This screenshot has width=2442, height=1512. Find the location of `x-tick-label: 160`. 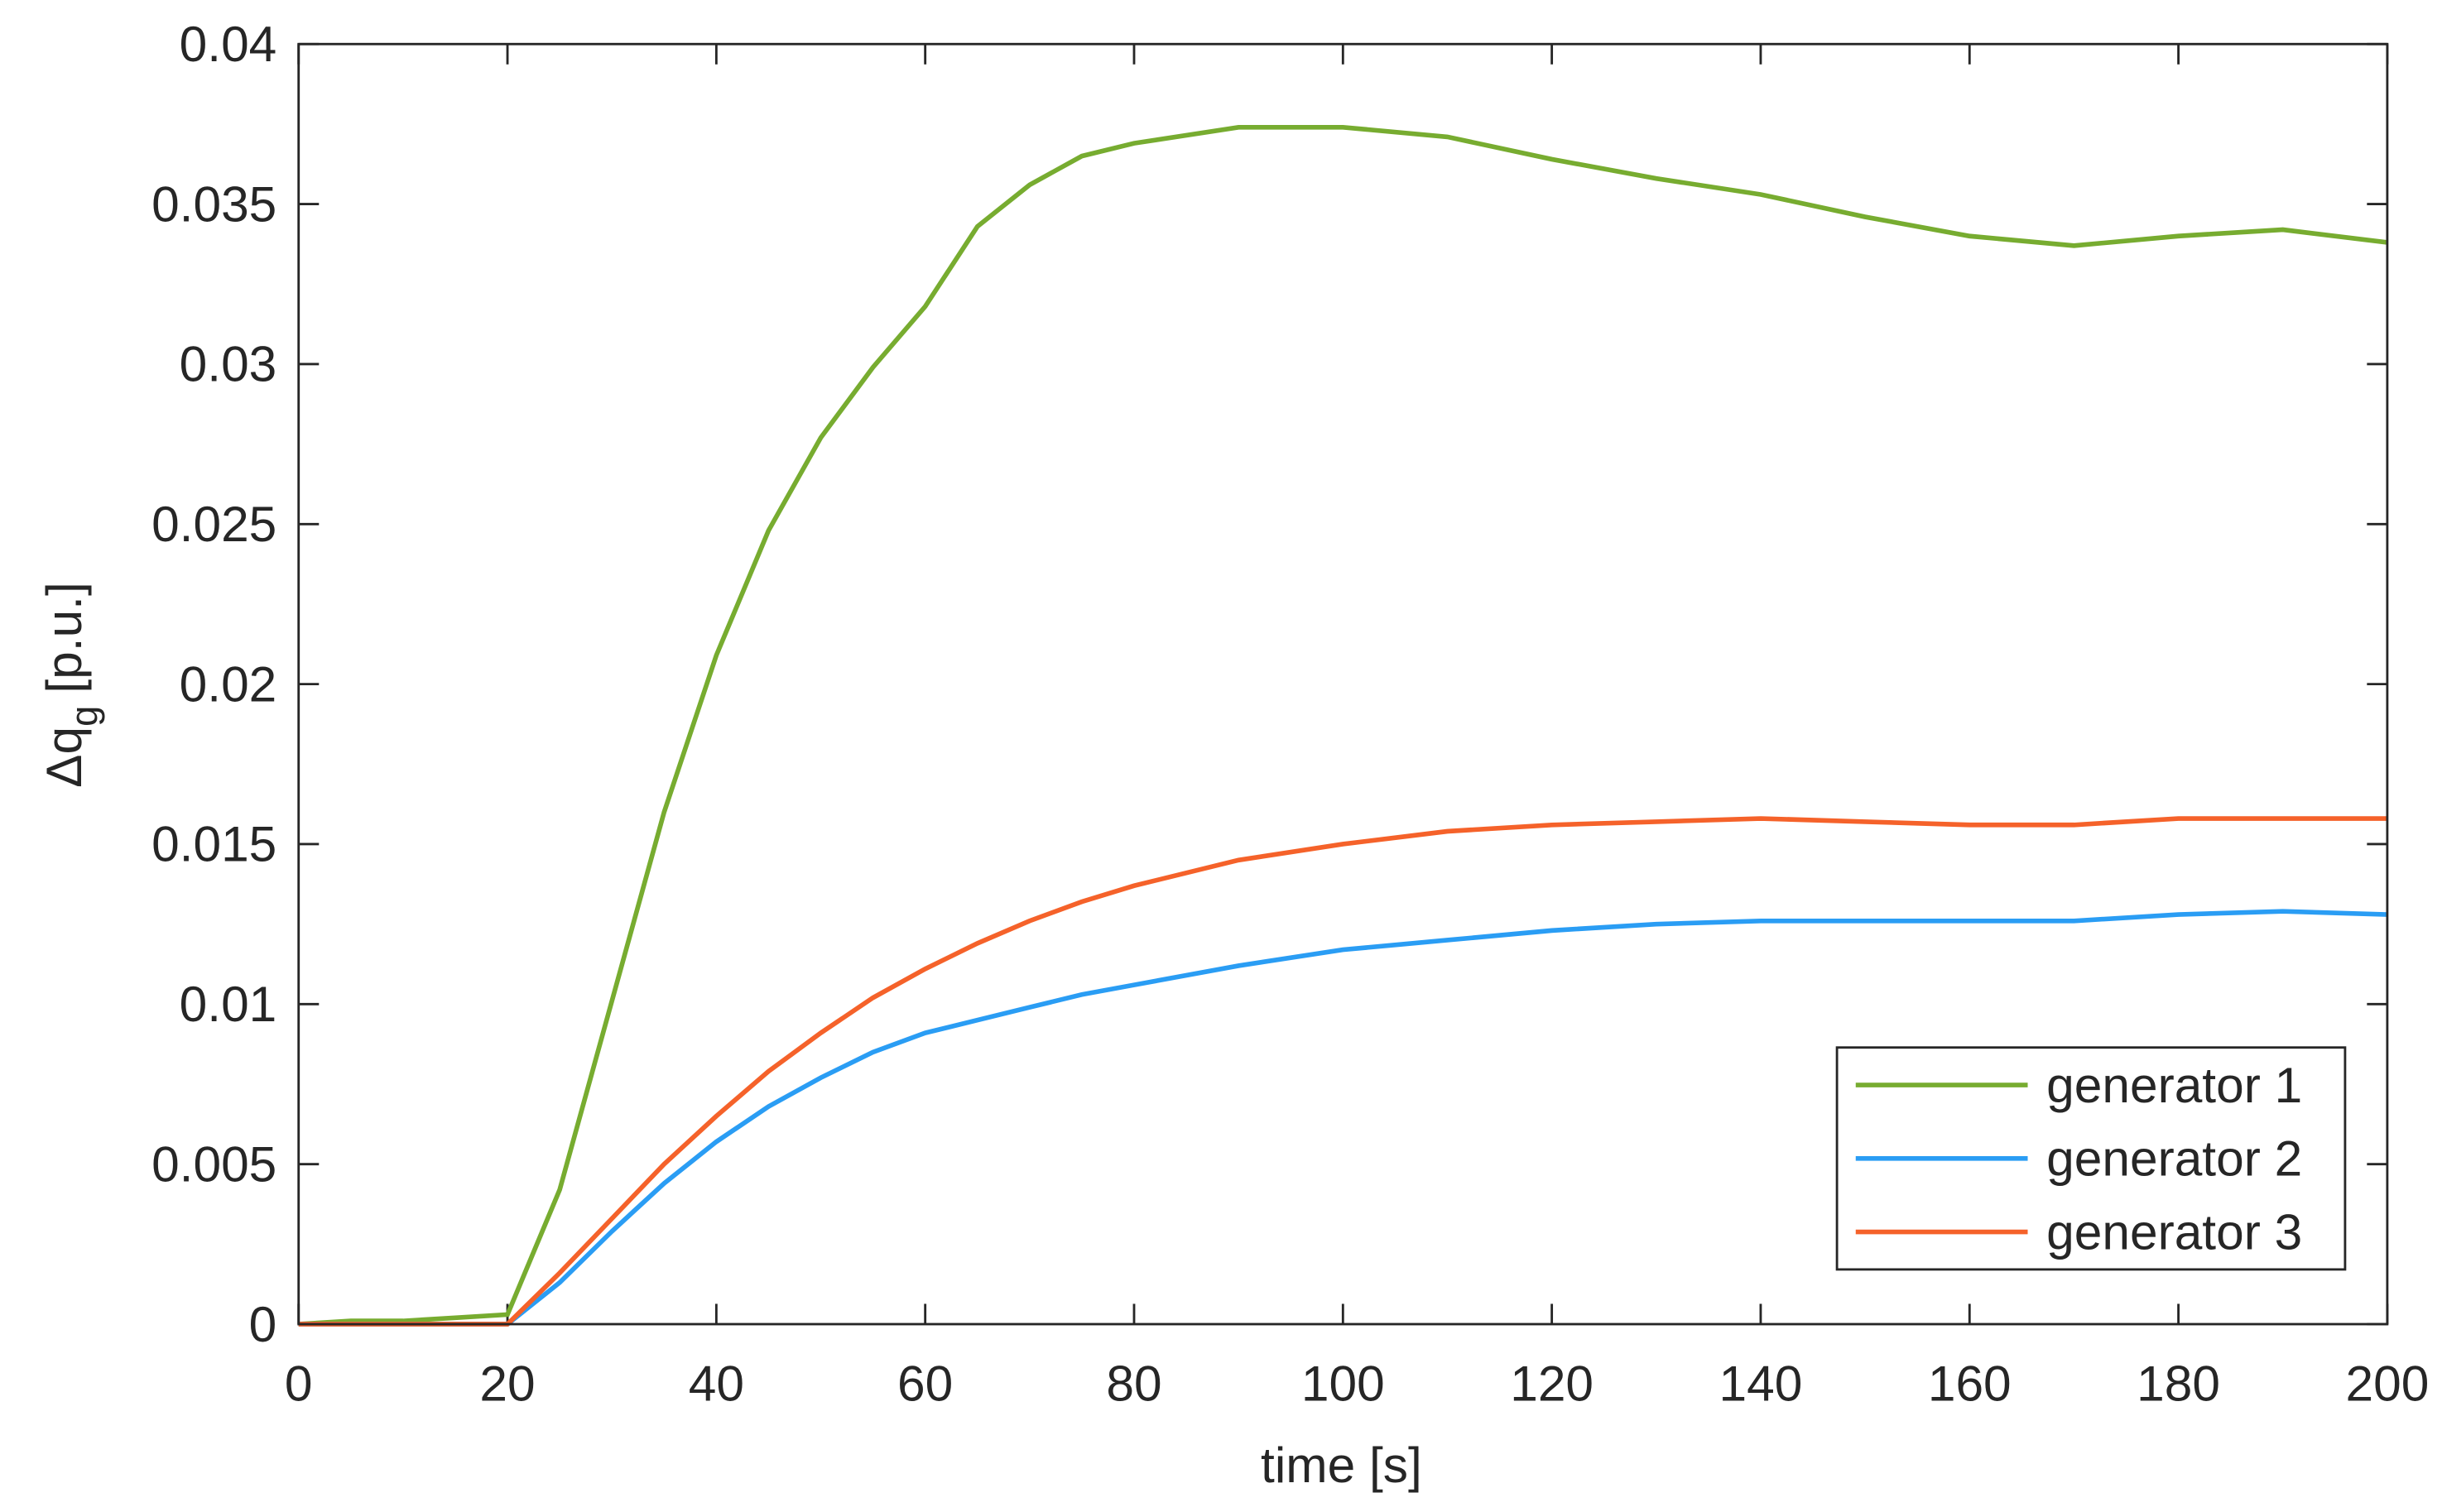

x-tick-label: 160 is located at coordinates (1970, 1384).